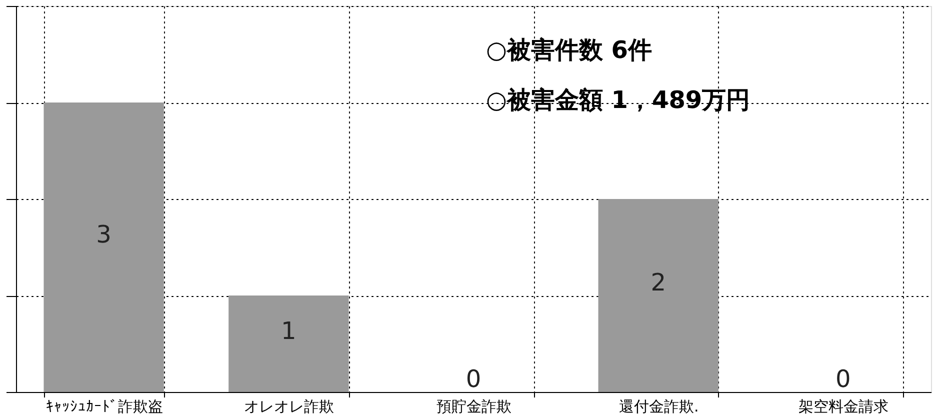 The width and height of the screenshot is (936, 419). I want to click on x-tick-label: オレオレ詐欺, so click(289, 407).